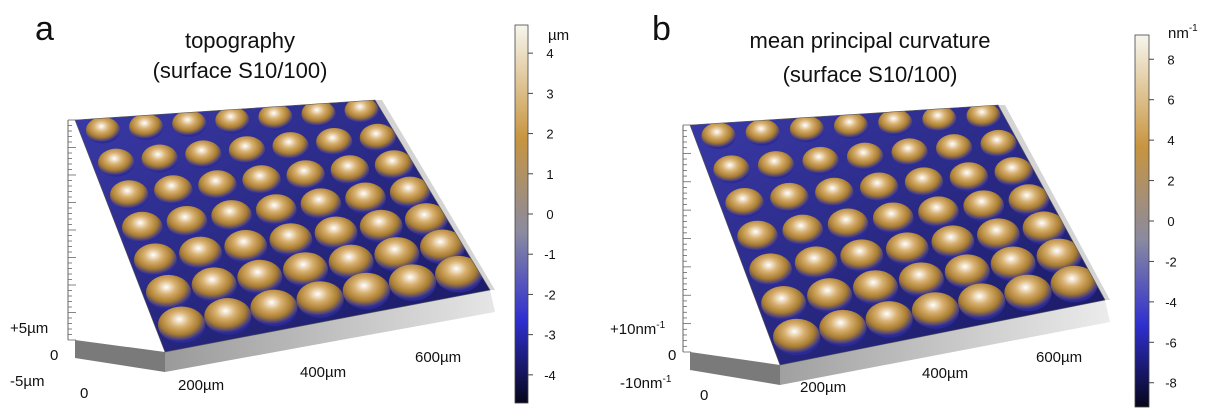 The width and height of the screenshot is (1221, 412). Describe the element at coordinates (435, 195) in the screenshot. I see `surface-back-wall` at that location.